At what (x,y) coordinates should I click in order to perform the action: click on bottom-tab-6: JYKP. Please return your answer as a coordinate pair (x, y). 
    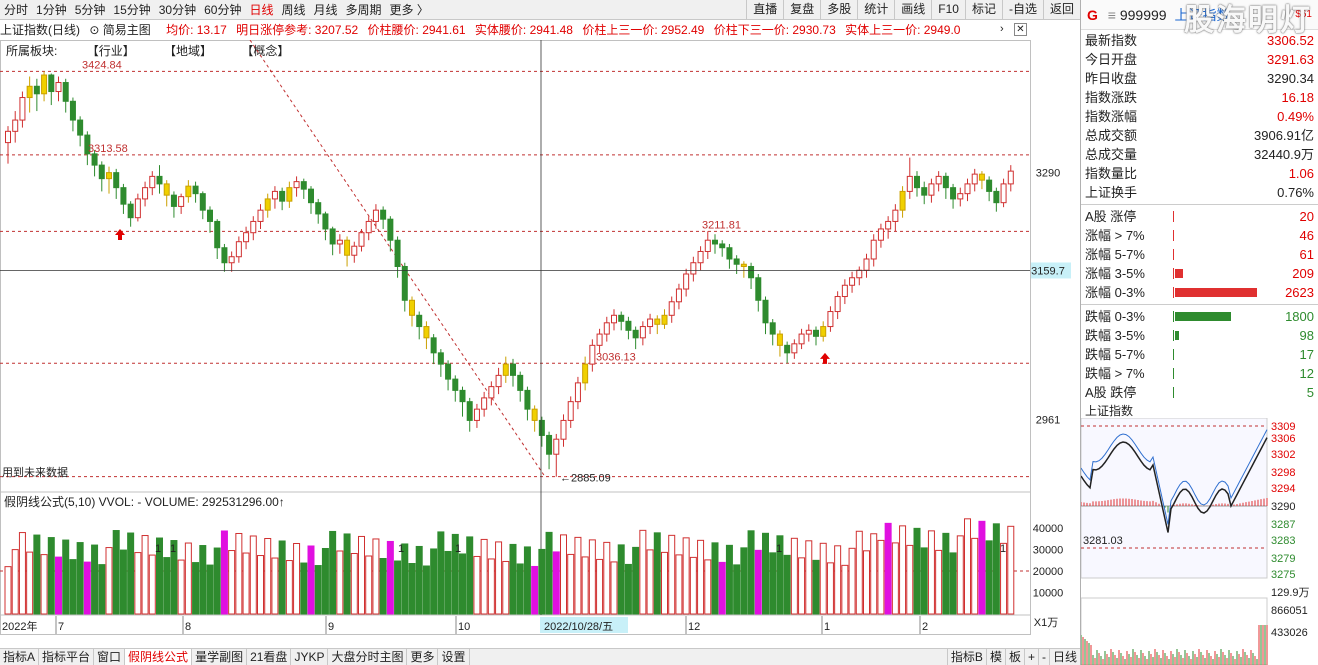
    Looking at the image, I should click on (310, 657).